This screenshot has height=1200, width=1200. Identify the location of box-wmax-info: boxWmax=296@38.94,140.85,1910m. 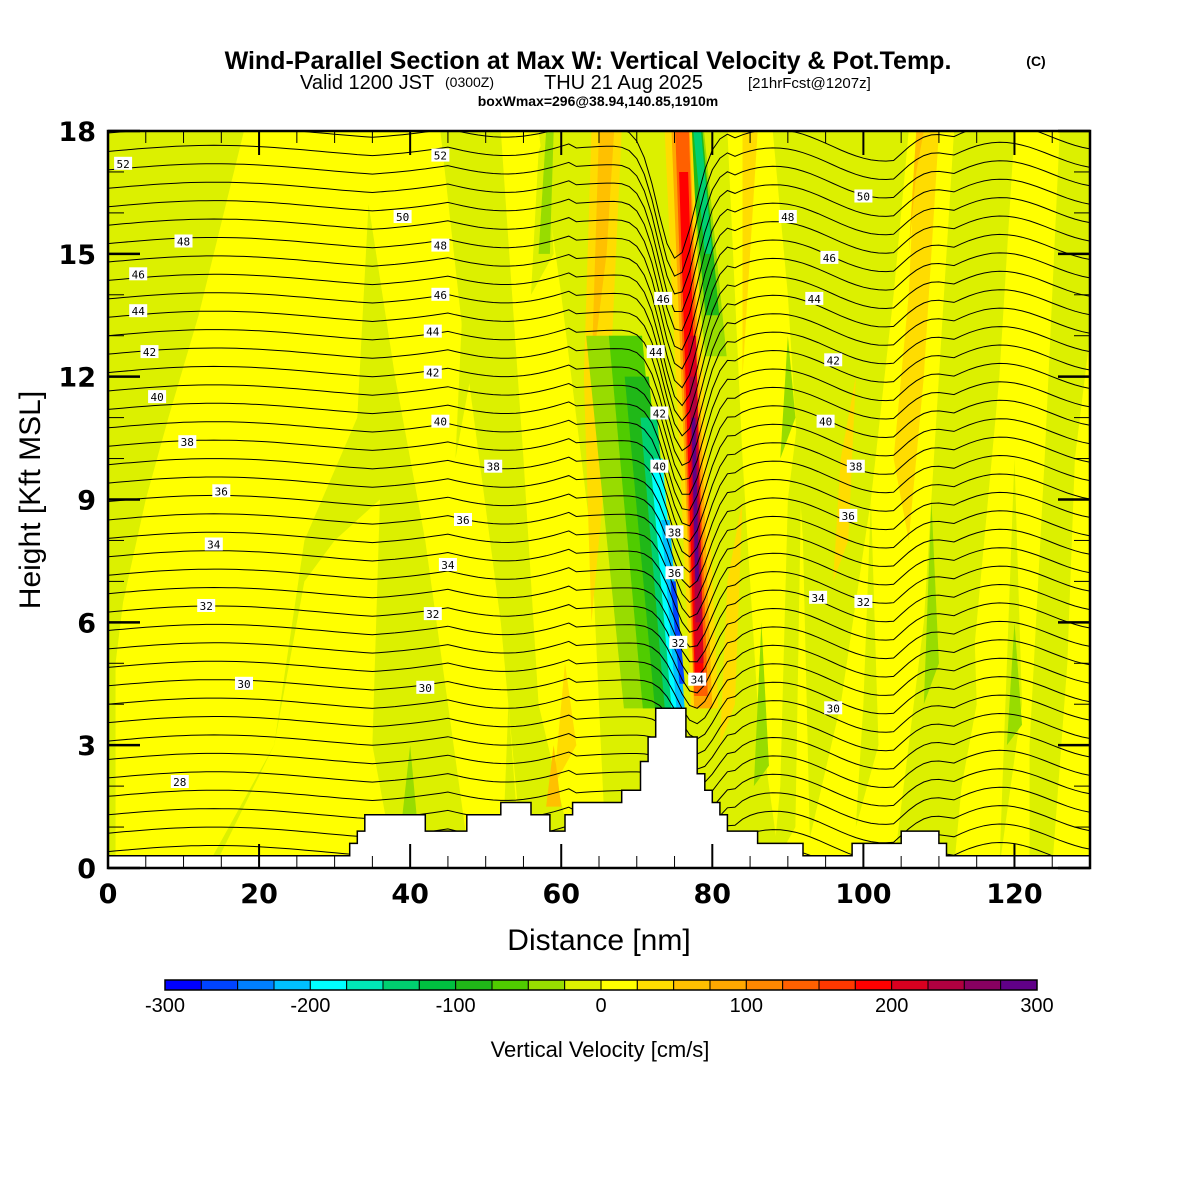
(598, 101).